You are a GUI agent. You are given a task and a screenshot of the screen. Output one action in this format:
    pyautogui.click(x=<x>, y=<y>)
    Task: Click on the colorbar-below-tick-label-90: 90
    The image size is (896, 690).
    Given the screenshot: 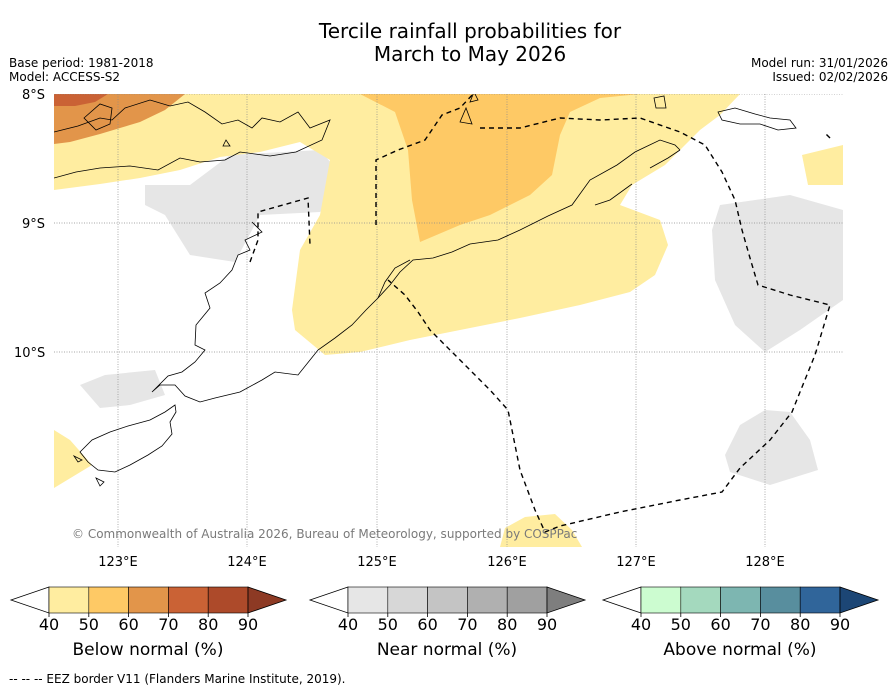 What is the action you would take?
    pyautogui.click(x=248, y=624)
    